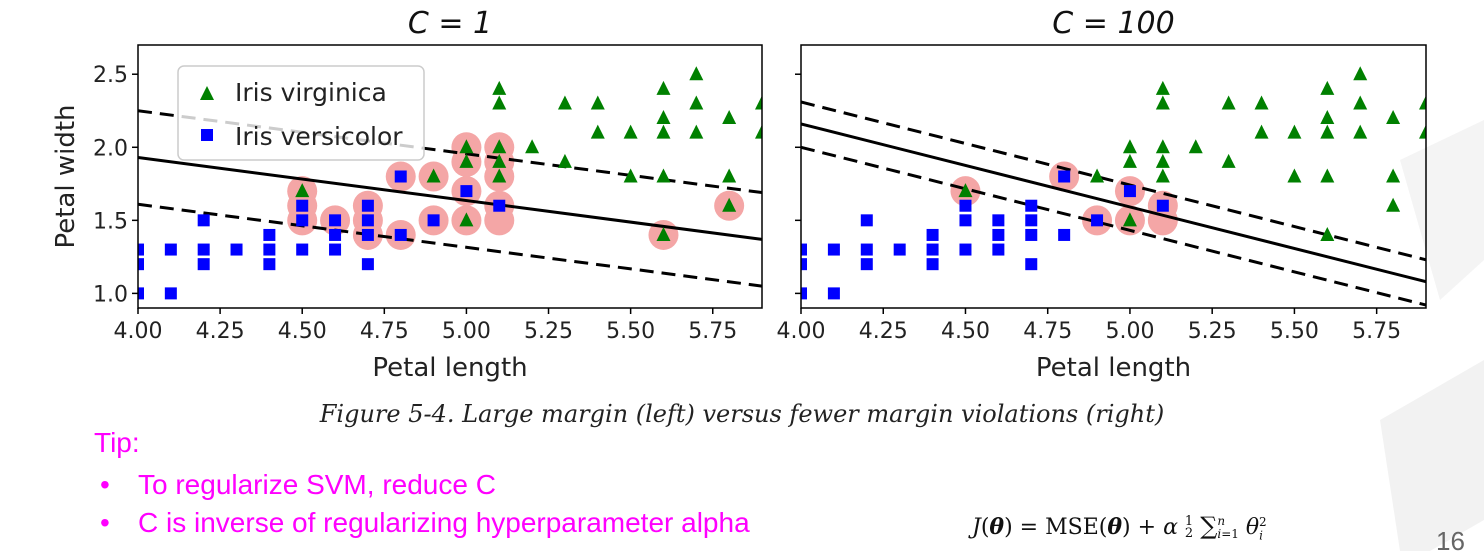  I want to click on x-axis-label: Petal length, so click(1113, 368).